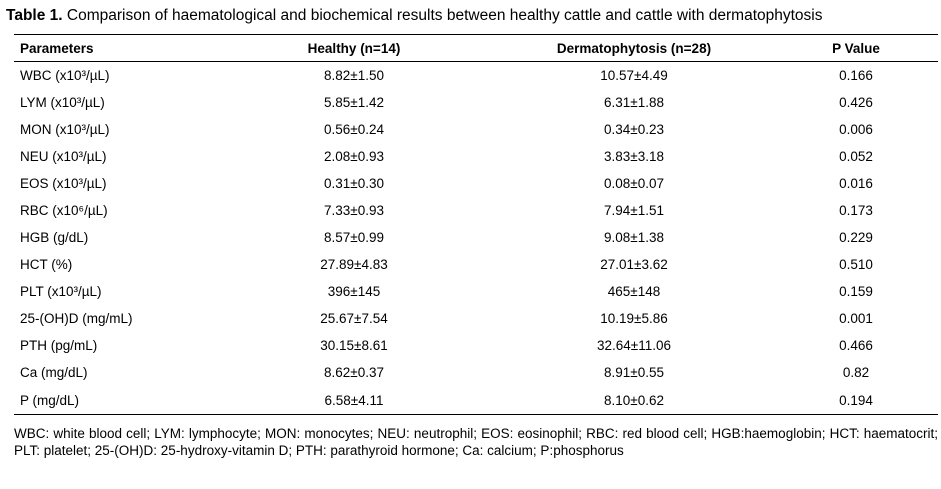 This screenshot has height=489, width=941. I want to click on cell-p-value: 0.166, so click(856, 75).